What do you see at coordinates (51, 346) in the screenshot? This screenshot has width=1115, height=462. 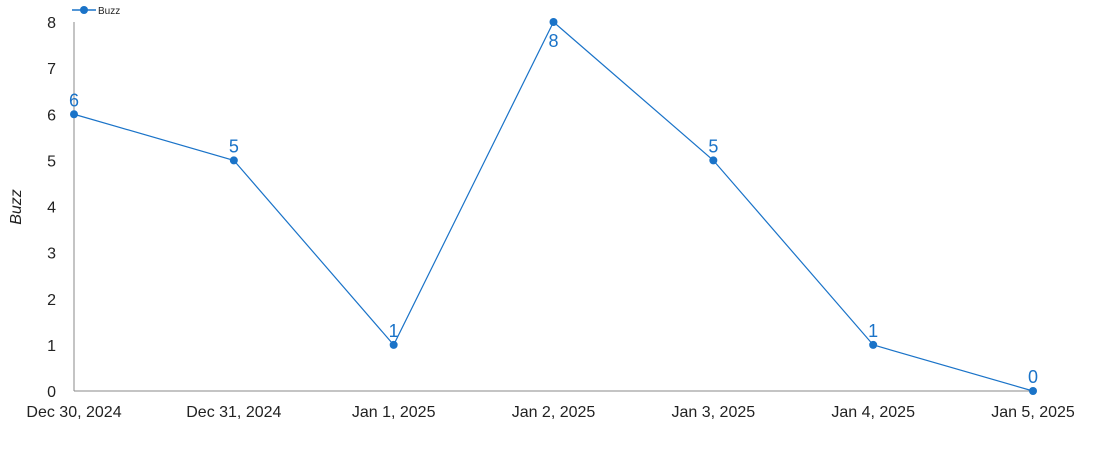 I see `y-tick-label: 1` at bounding box center [51, 346].